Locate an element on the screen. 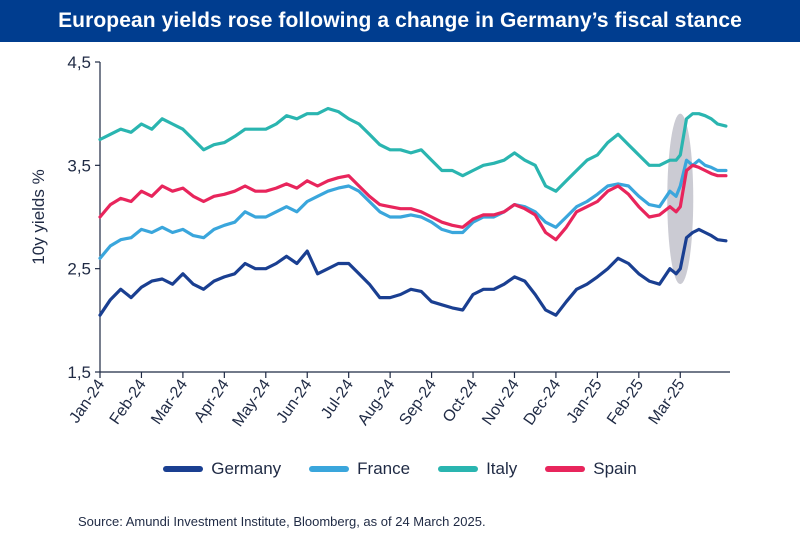  legend-label: France is located at coordinates (384, 468).